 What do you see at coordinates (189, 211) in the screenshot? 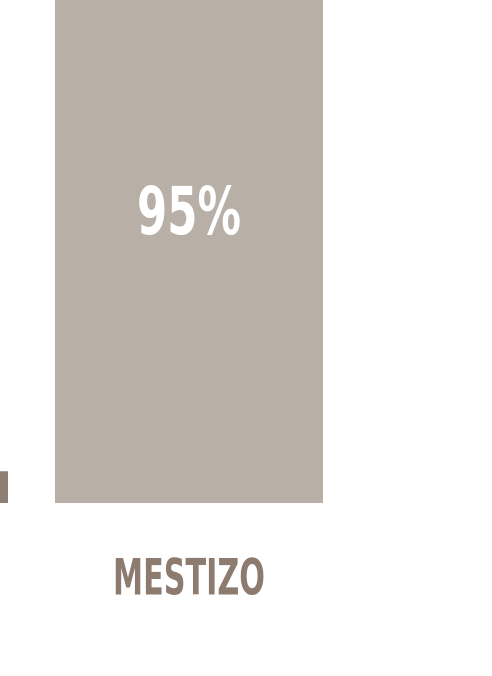
I see `value-label: 95%` at bounding box center [189, 211].